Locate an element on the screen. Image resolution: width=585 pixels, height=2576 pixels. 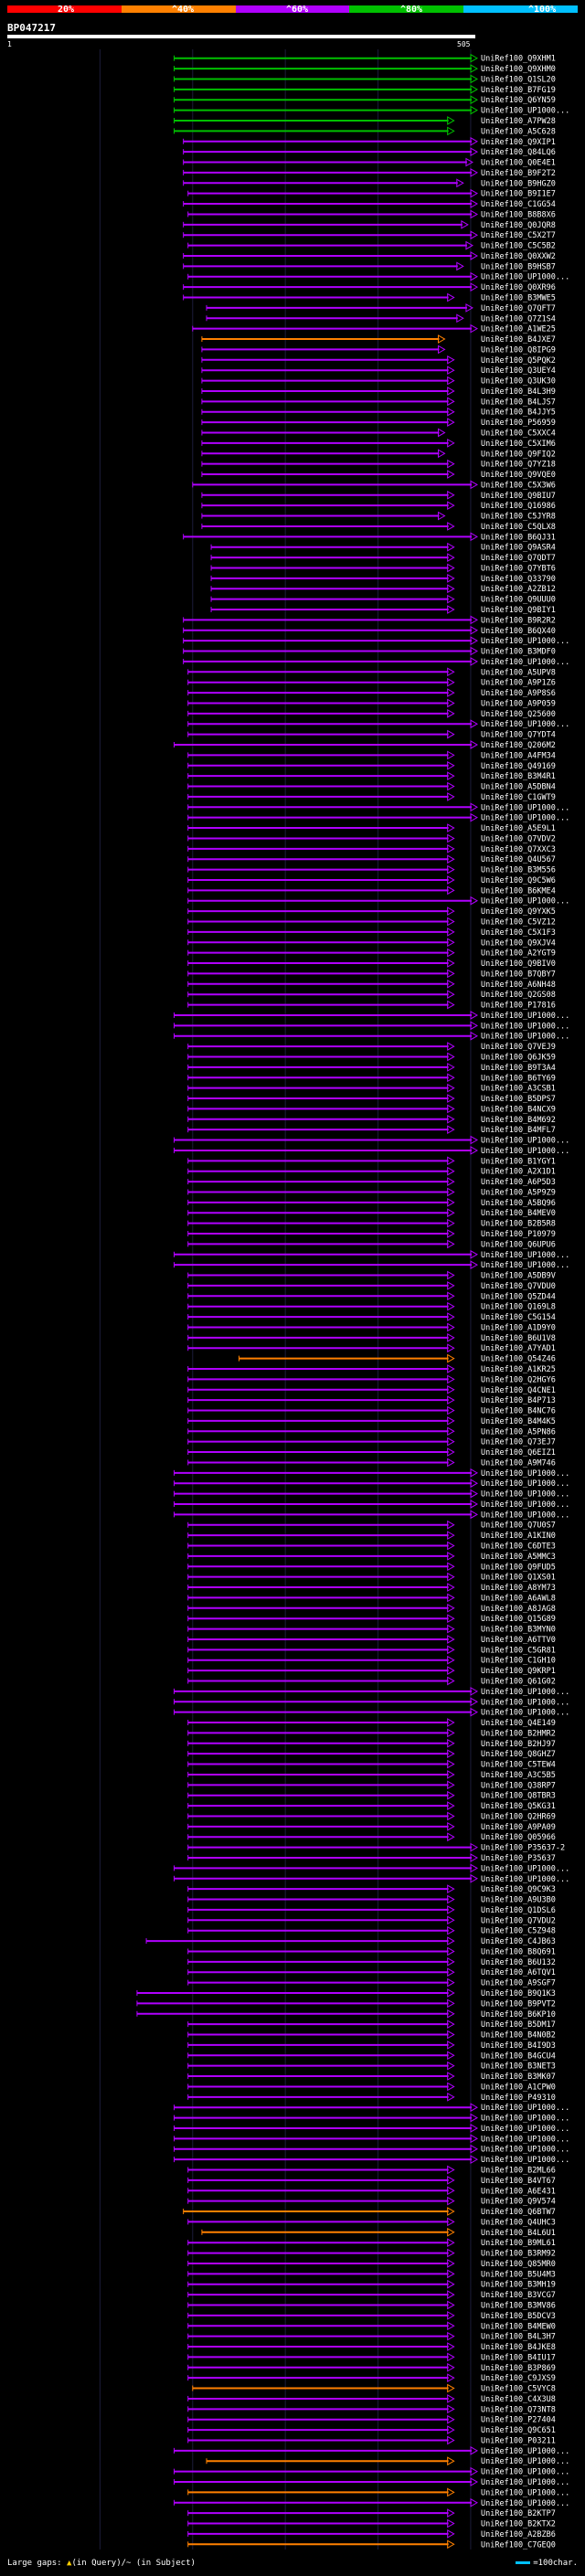
hit-label: UniRef100_B6QJ31 is located at coordinates (518, 537).